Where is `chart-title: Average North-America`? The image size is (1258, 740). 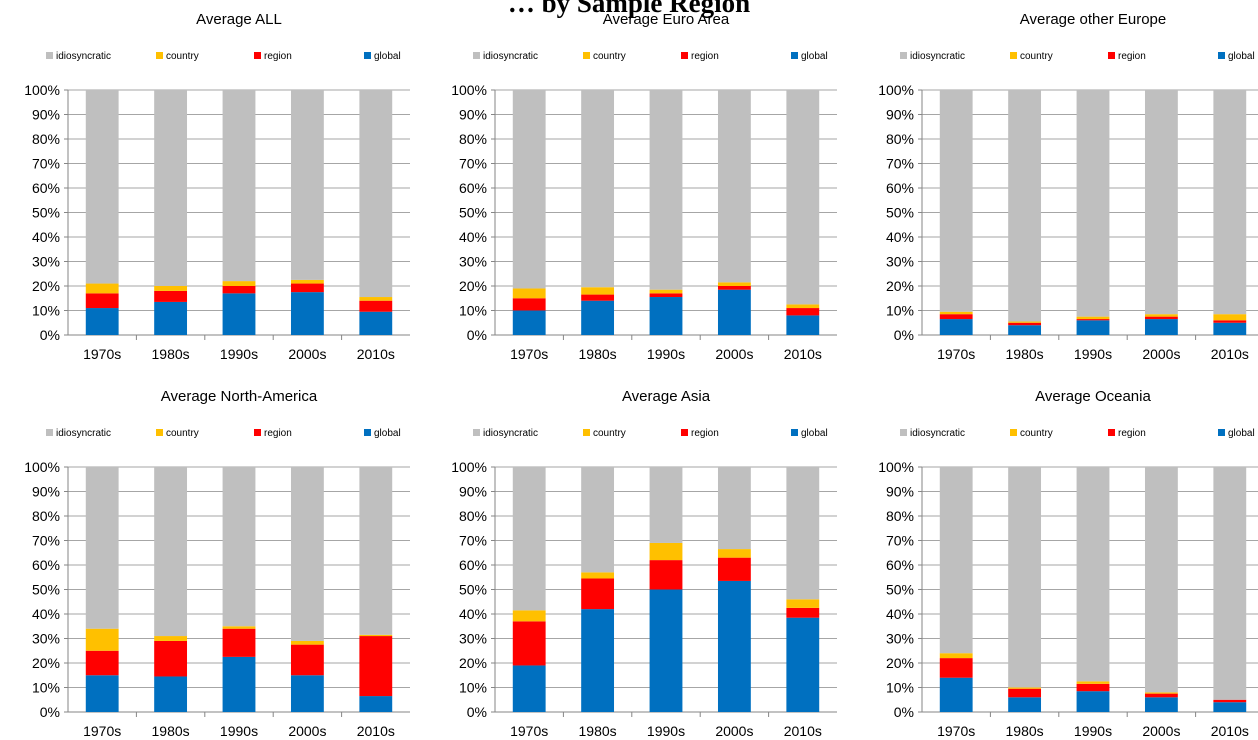
chart-title: Average North-America is located at coordinates (239, 396).